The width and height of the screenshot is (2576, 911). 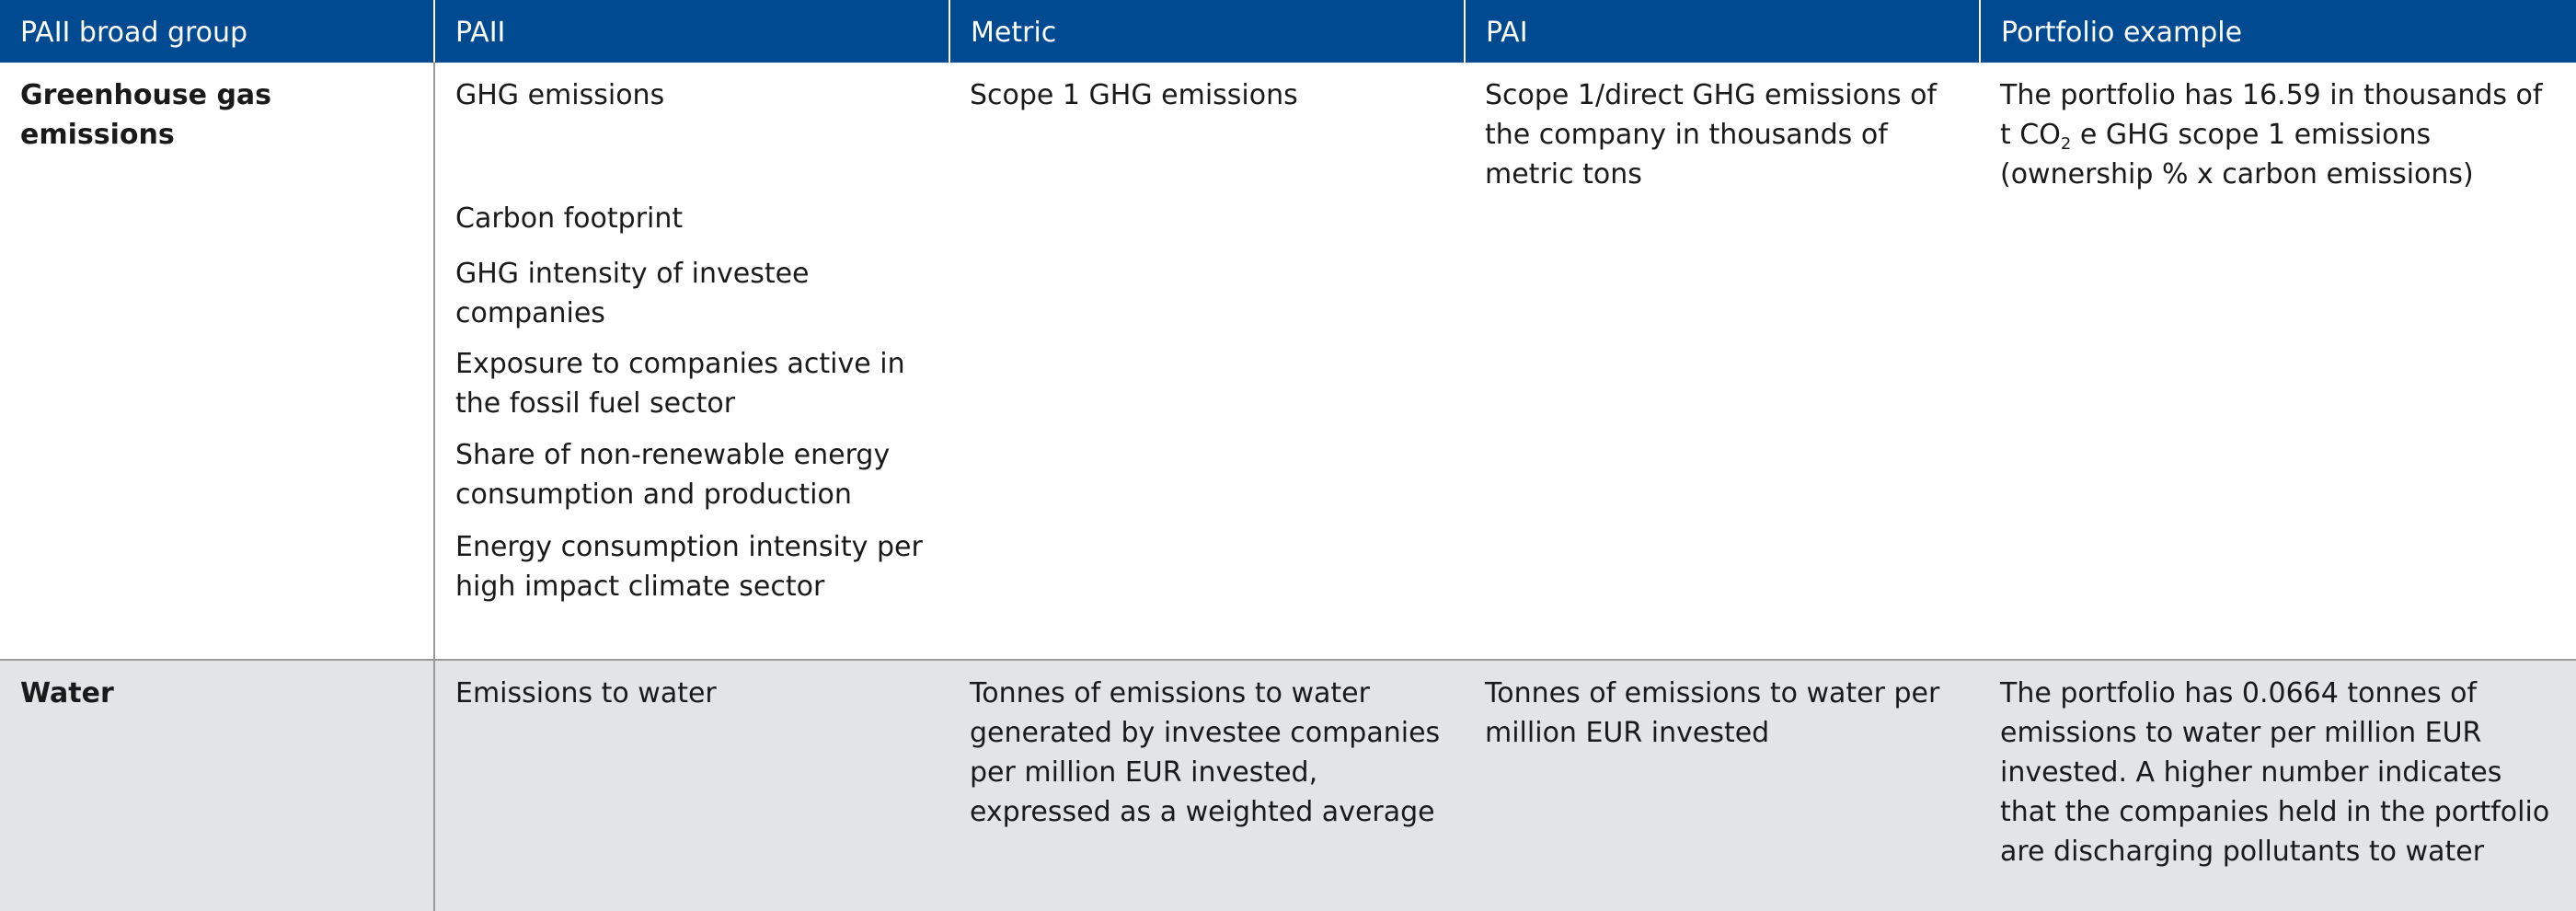 I want to click on paii-item: GHG intensity of investee companies, so click(x=632, y=293).